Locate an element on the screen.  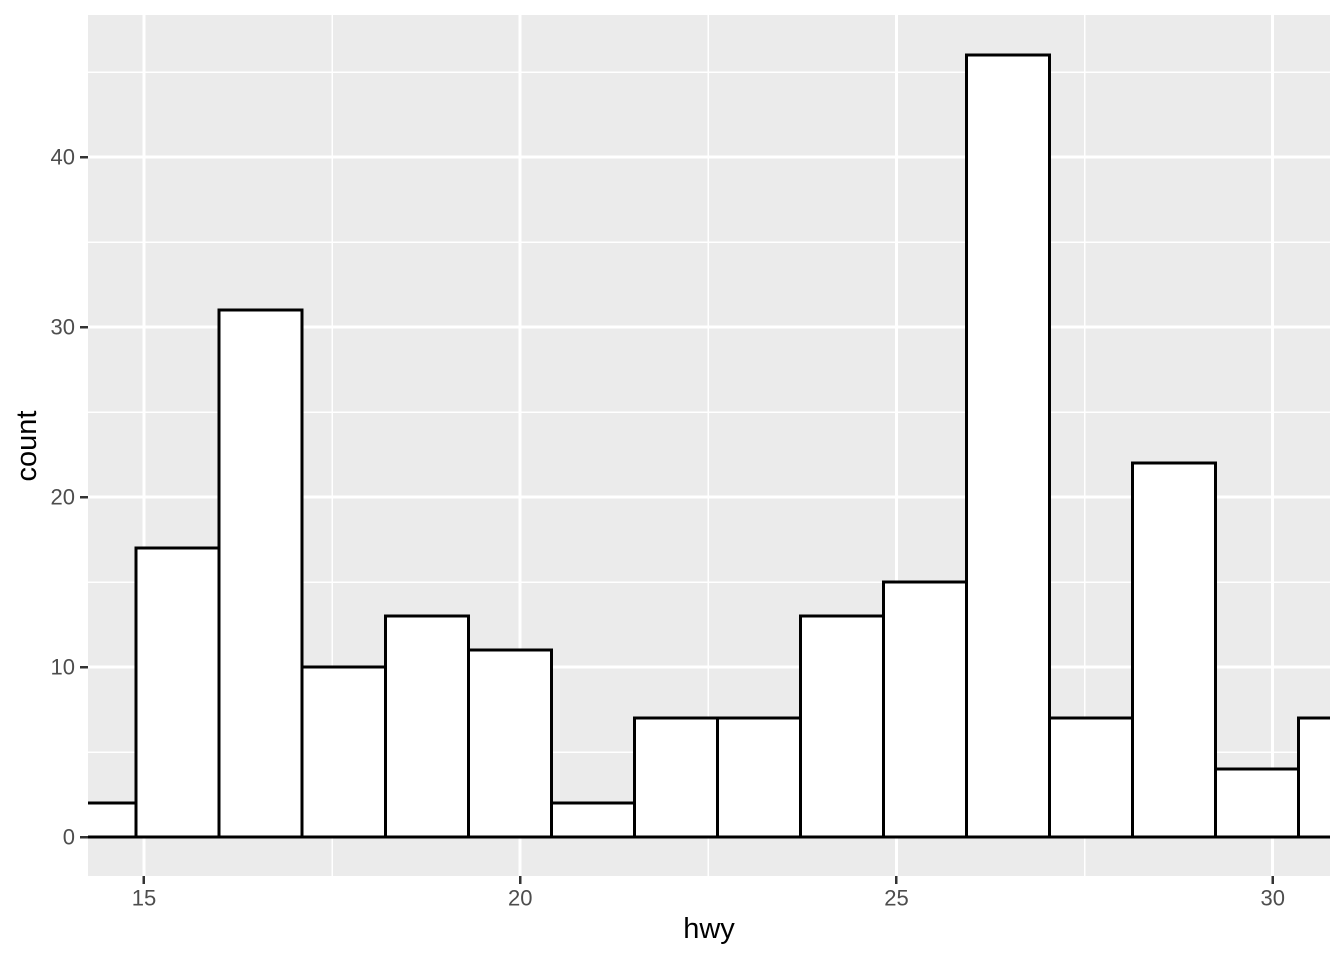
y-tick-label: 10 is located at coordinates (63, 667).